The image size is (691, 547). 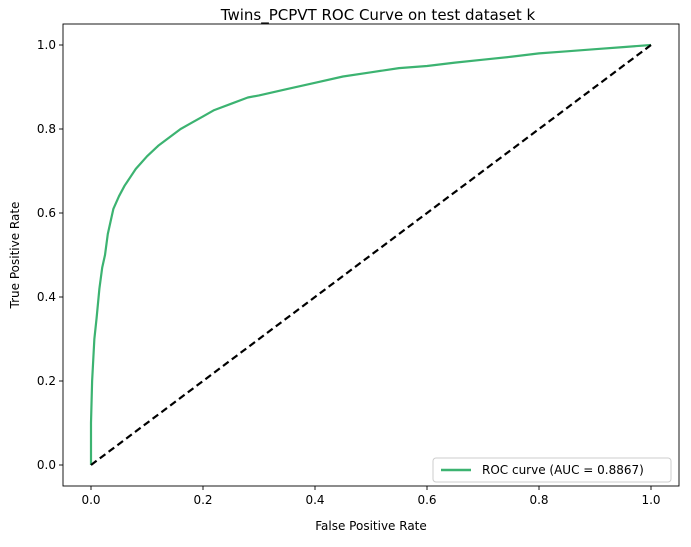 I want to click on legend: ROC curve (AUC = 0.8867), so click(x=552, y=470).